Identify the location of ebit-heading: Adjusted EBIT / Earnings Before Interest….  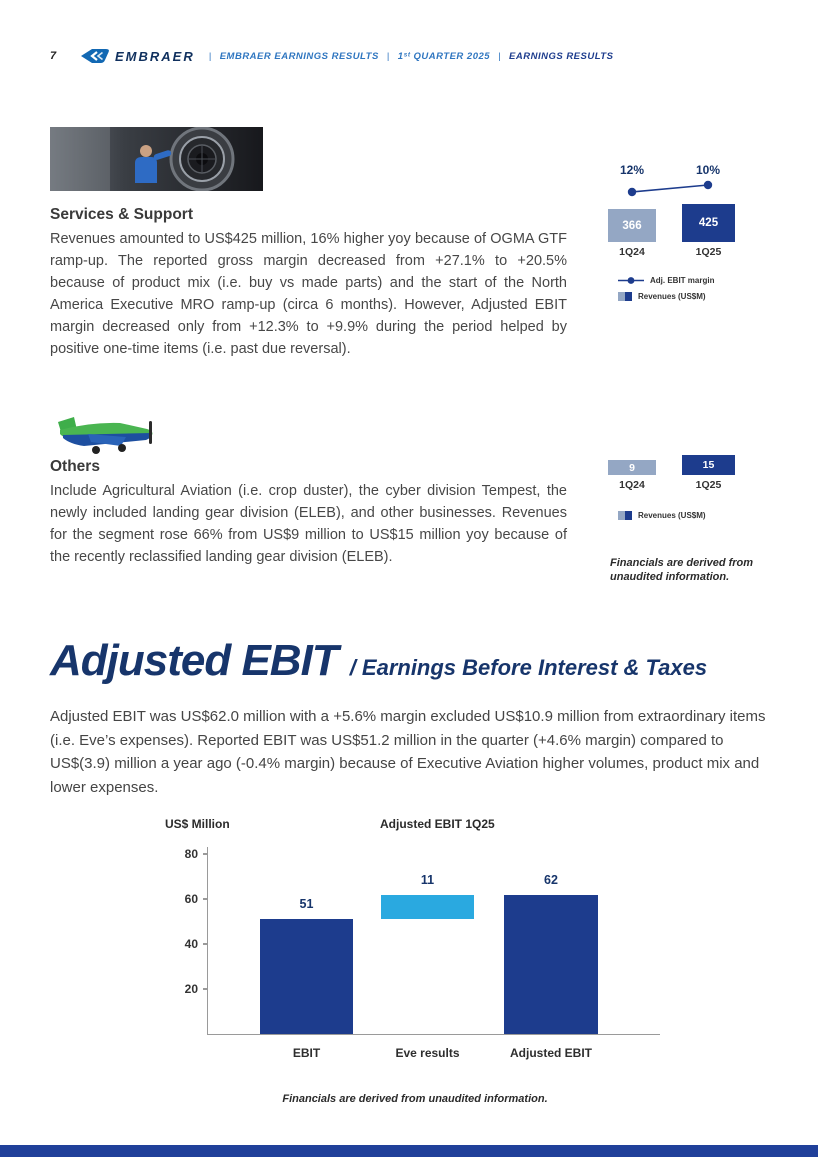
(378, 661).